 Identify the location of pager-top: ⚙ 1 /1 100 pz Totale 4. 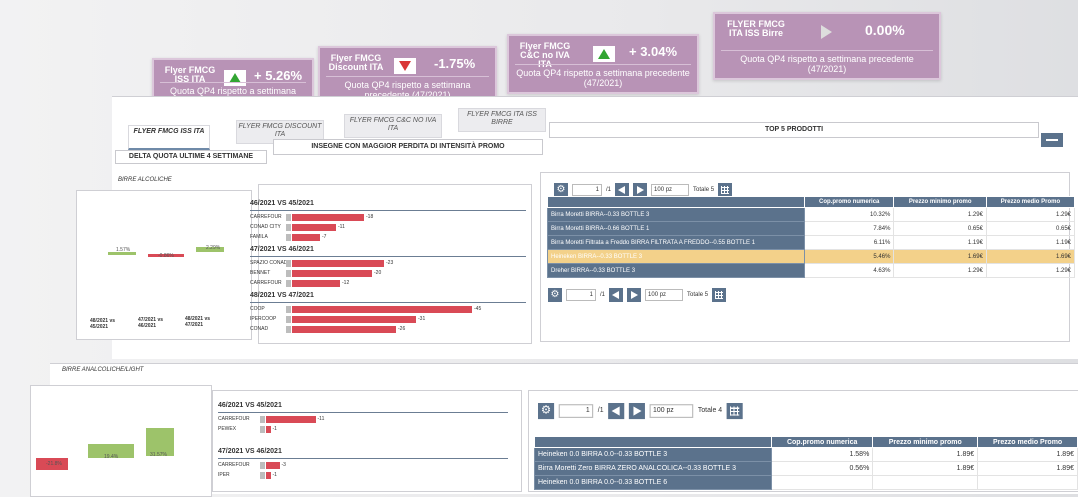
(640, 411).